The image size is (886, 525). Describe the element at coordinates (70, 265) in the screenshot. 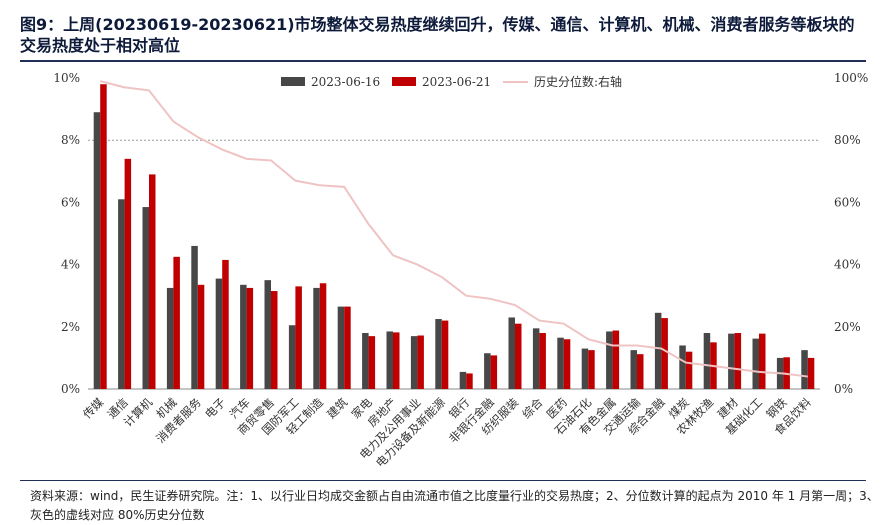

I see `left-tick-label: 4%` at that location.